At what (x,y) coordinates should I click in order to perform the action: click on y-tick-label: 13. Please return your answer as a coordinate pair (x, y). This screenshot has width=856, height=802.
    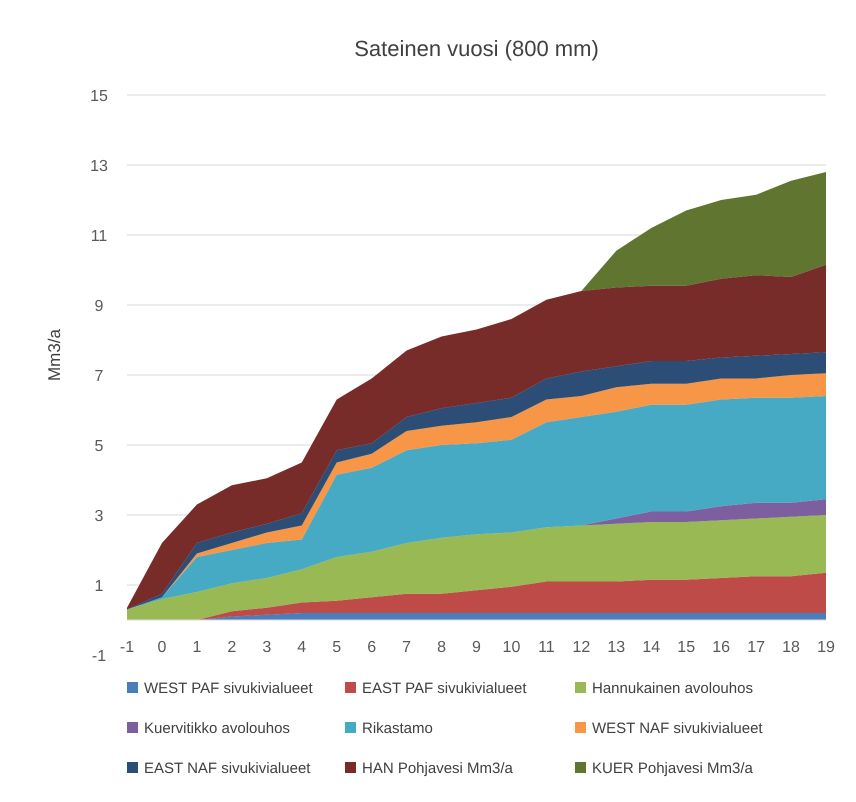
    Looking at the image, I should click on (99, 166).